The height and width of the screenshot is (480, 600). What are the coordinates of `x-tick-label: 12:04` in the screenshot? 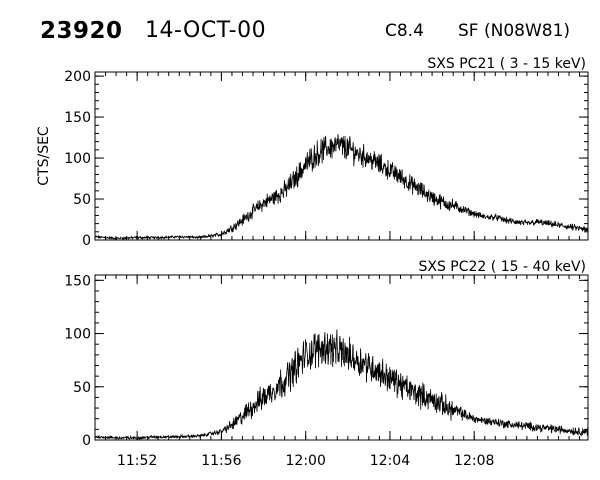 It's located at (390, 461).